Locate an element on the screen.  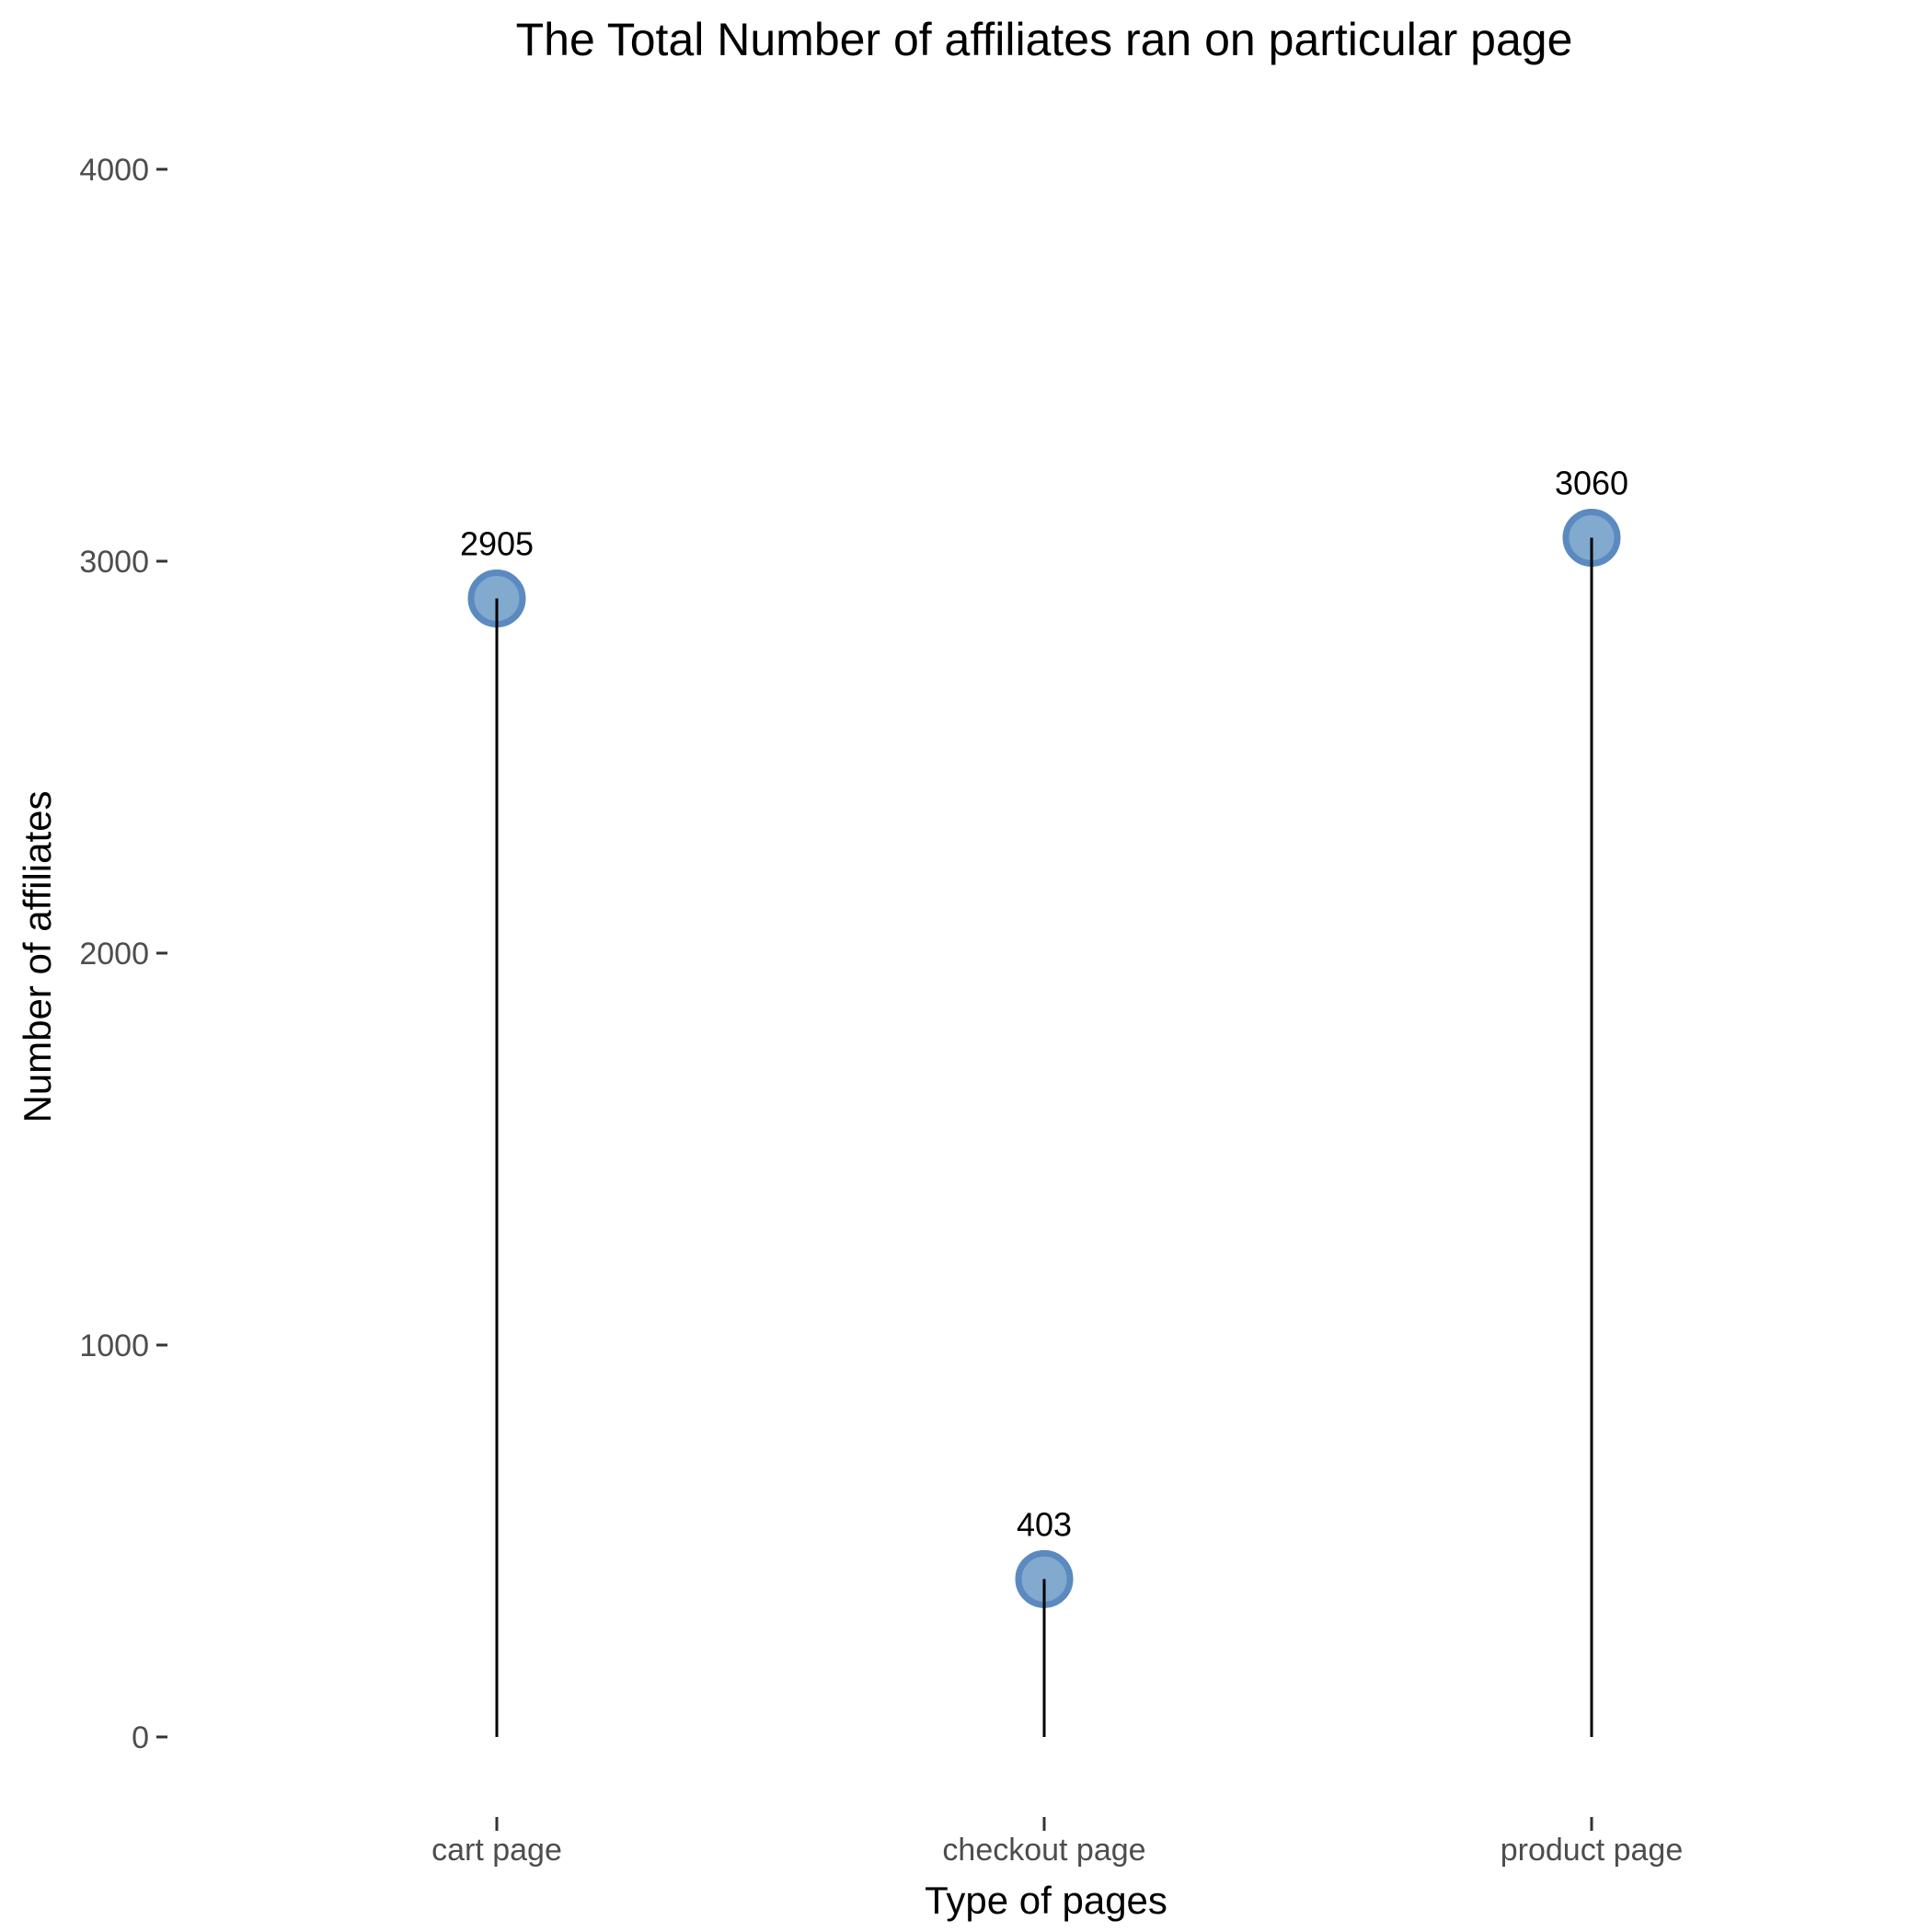
data-label: 2905 is located at coordinates (497, 543).